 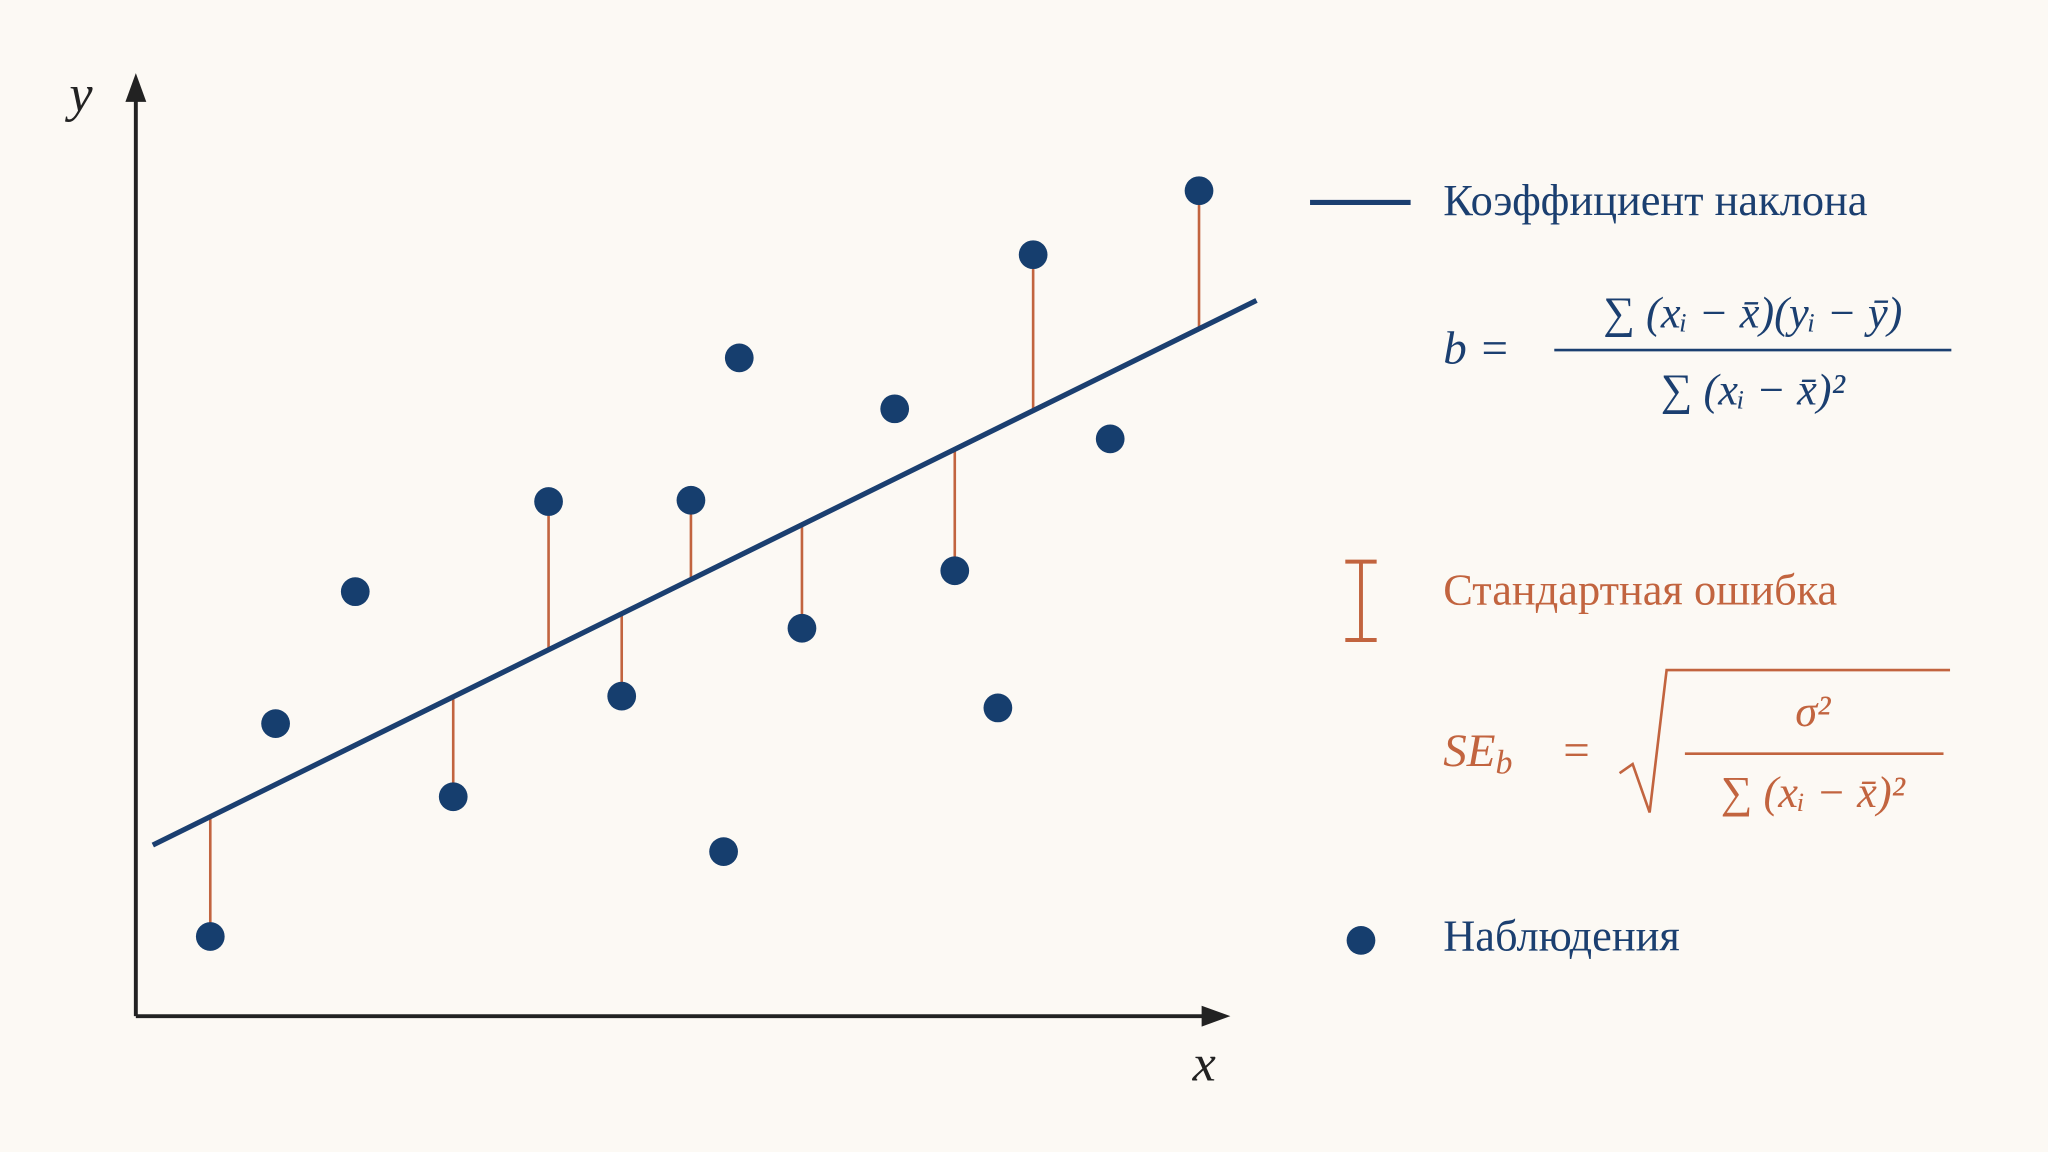 I want to click on legend-label: Коэффициент наклона, so click(x=1655, y=200).